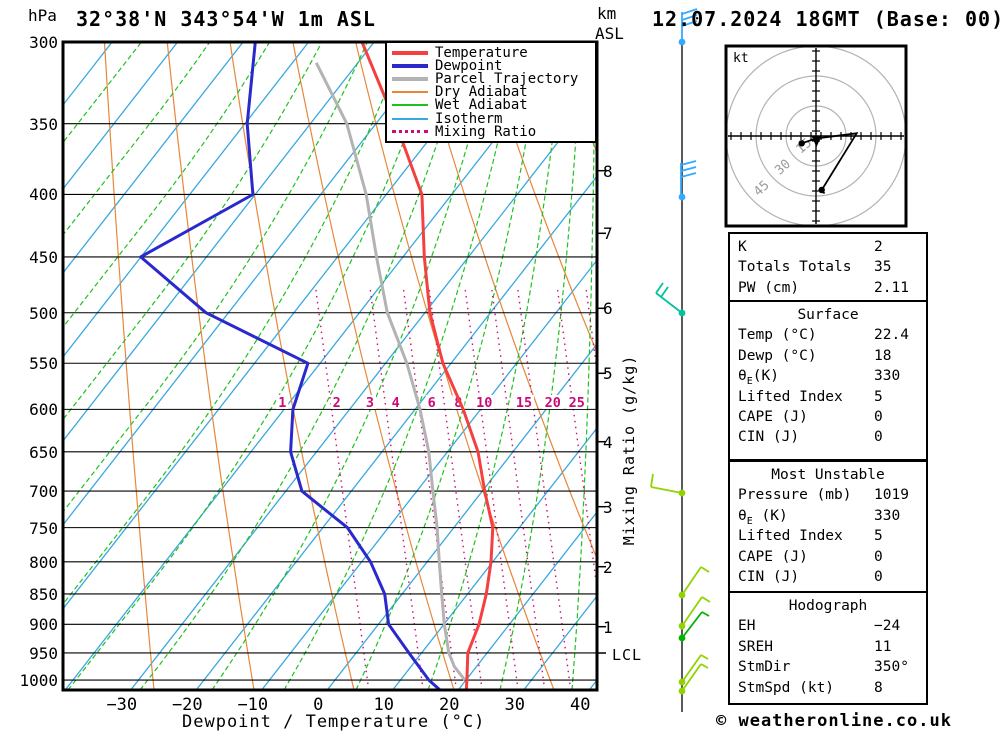  I want to click on legend-item-label: Isotherm, so click(469, 118).